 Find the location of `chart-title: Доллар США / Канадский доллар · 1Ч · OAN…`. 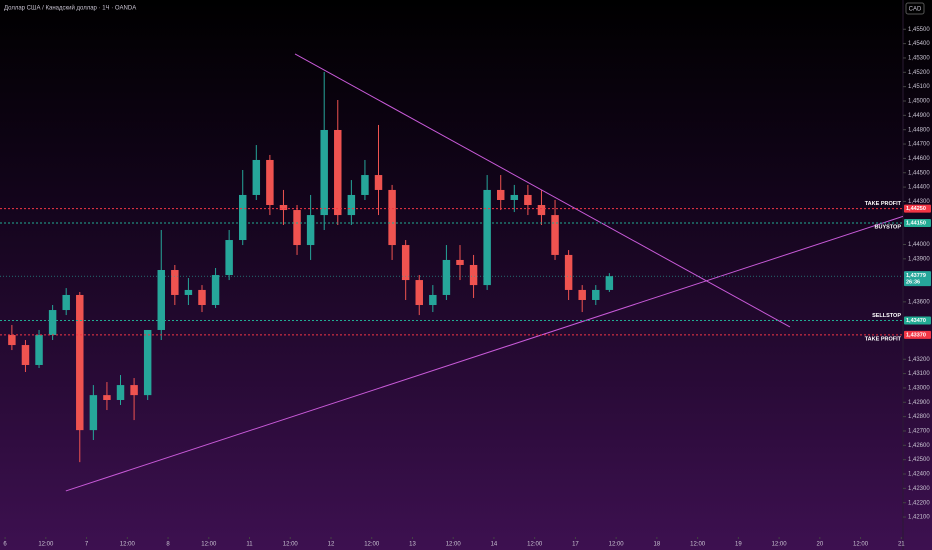

chart-title: Доллар США / Канадский доллар · 1Ч · OAN… is located at coordinates (70, 8).